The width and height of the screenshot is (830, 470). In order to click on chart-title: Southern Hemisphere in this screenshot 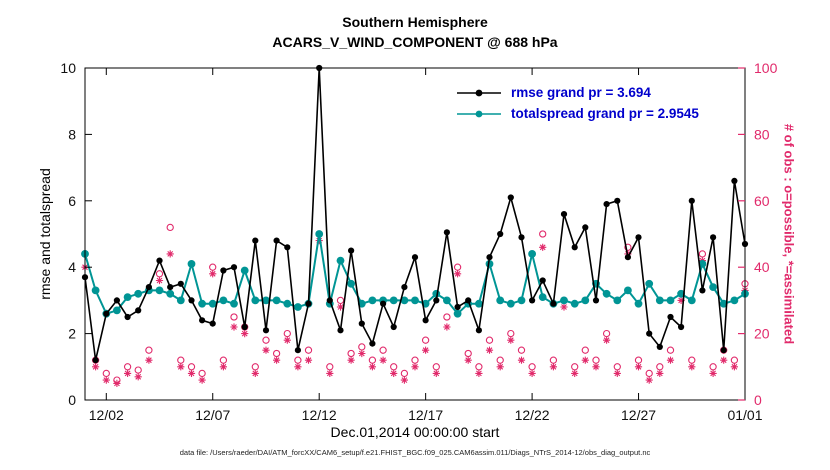, I will do `click(415, 22)`.